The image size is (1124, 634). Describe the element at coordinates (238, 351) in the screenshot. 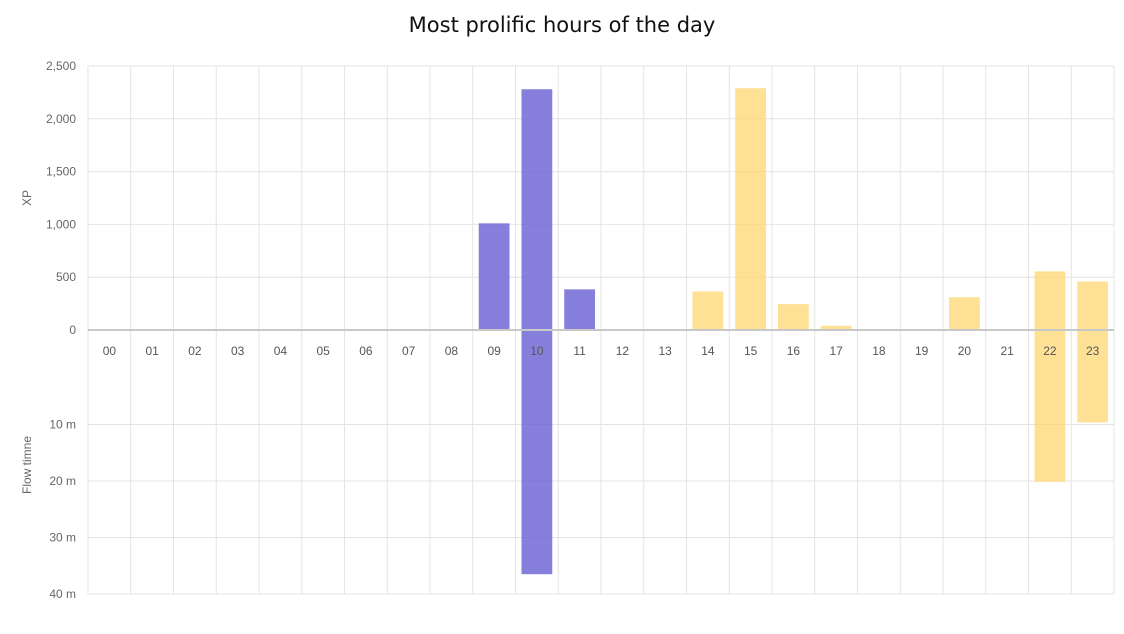

I see `x-tick-label-03: 03` at that location.